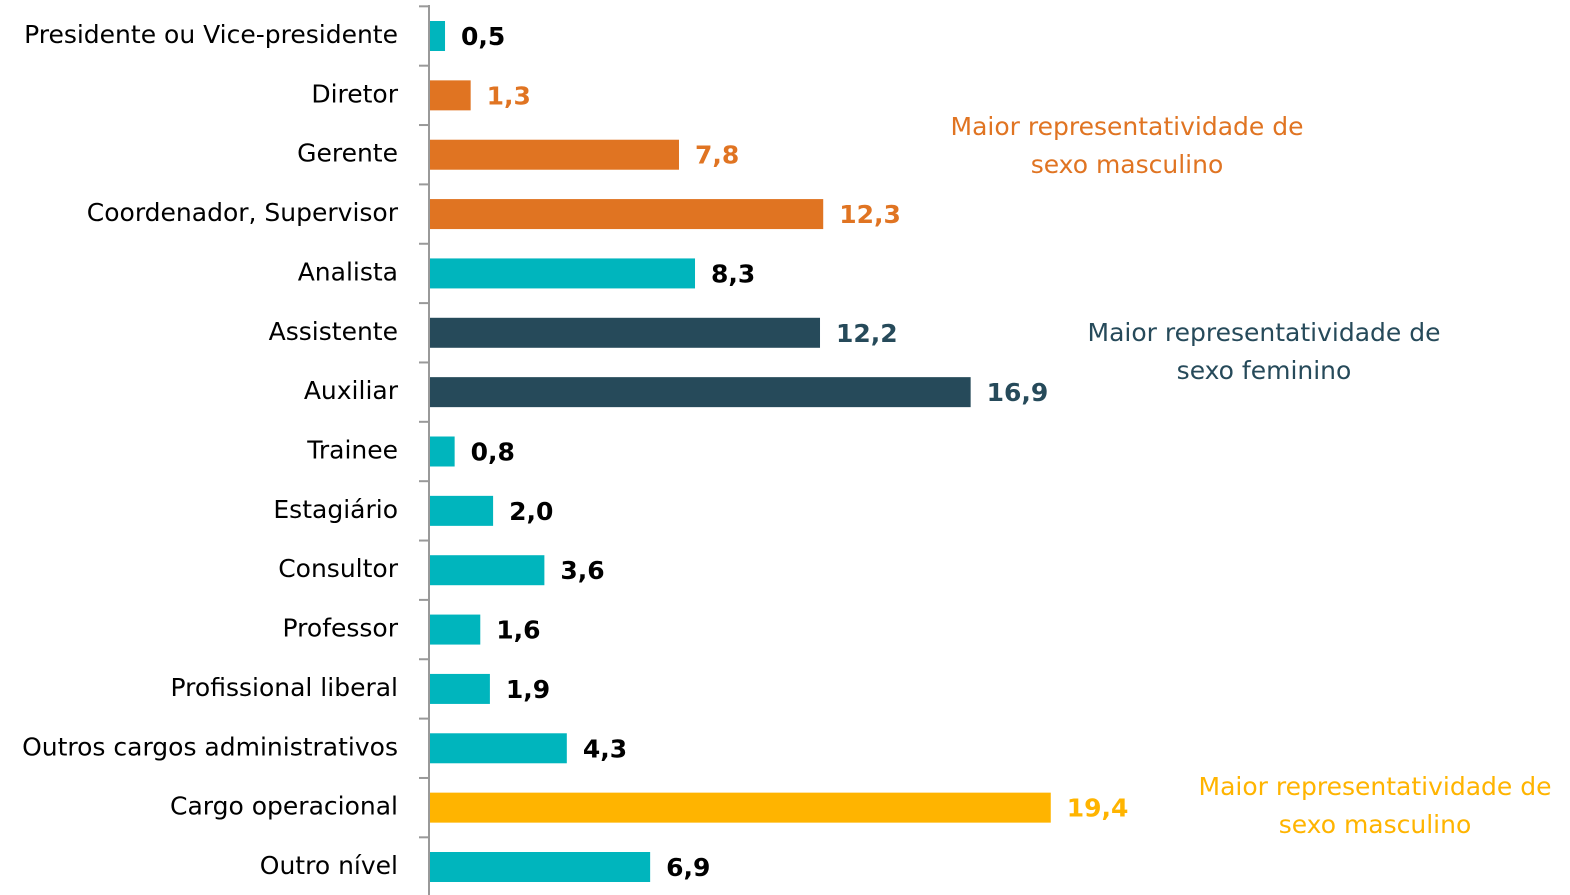  What do you see at coordinates (1264, 370) in the screenshot?
I see `annotation: sexo feminino` at bounding box center [1264, 370].